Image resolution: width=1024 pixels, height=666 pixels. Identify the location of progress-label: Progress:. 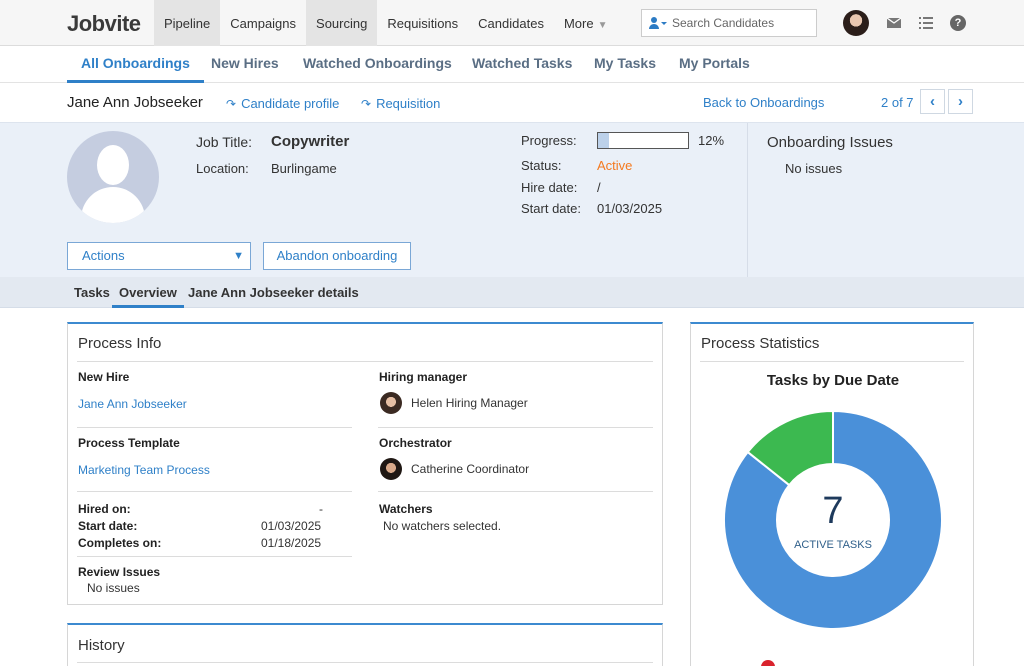
(549, 140).